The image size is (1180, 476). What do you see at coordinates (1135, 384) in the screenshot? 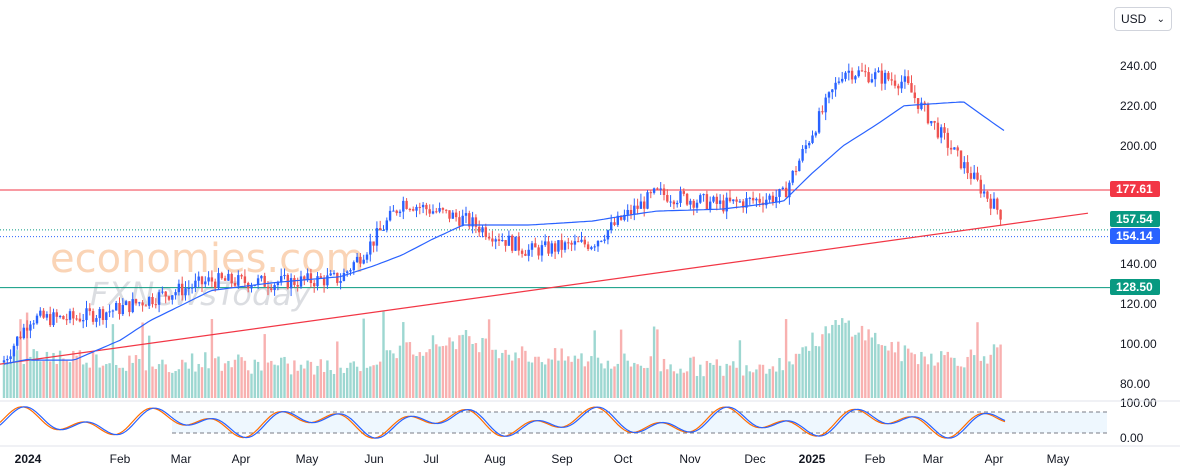
I see `price-axis-label: 80.00` at bounding box center [1135, 384].